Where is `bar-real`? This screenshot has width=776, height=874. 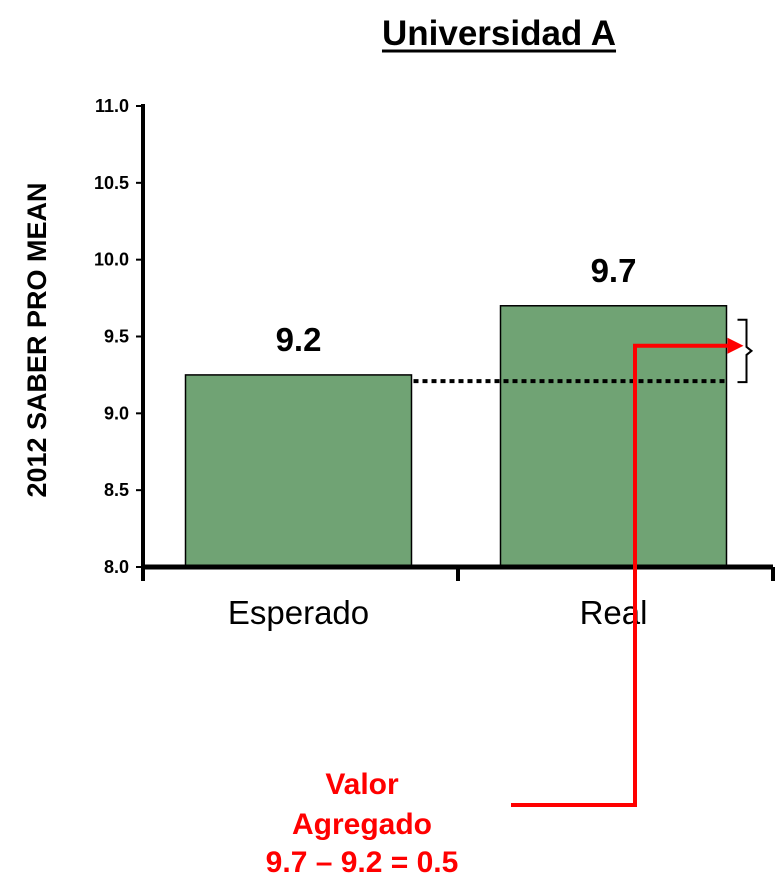 bar-real is located at coordinates (613, 436).